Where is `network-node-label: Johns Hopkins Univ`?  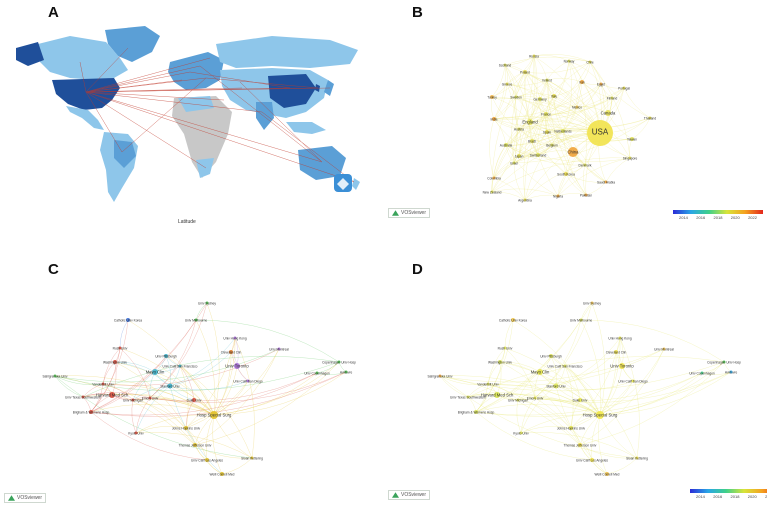 network-node-label: Johns Hopkins Univ is located at coordinates (571, 429).